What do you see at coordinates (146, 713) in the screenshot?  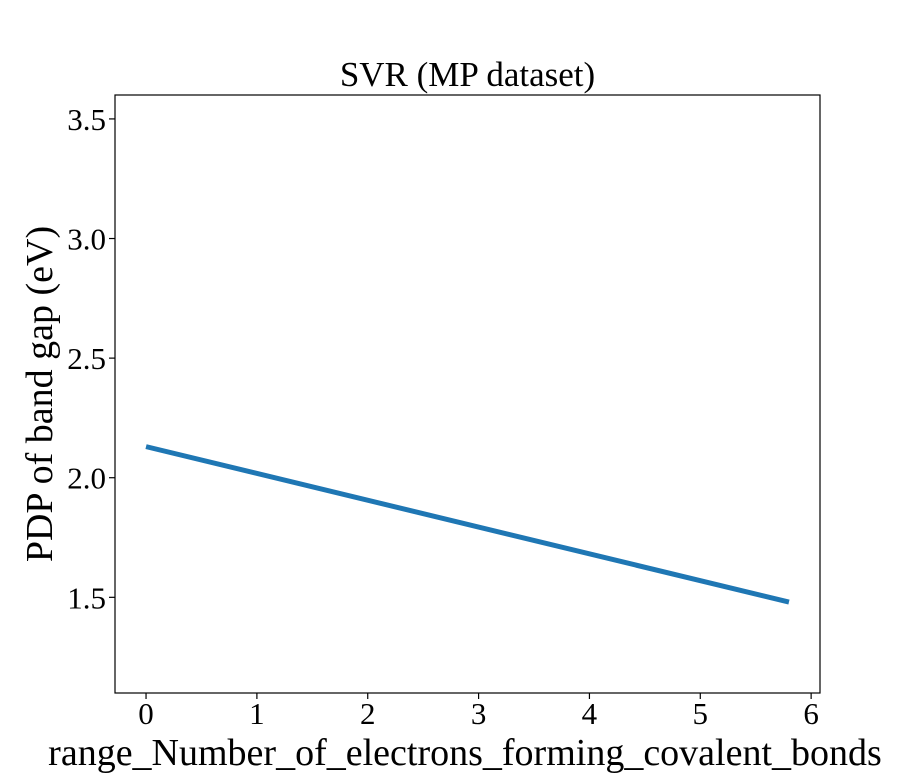 I see `x-tick-label: 0` at bounding box center [146, 713].